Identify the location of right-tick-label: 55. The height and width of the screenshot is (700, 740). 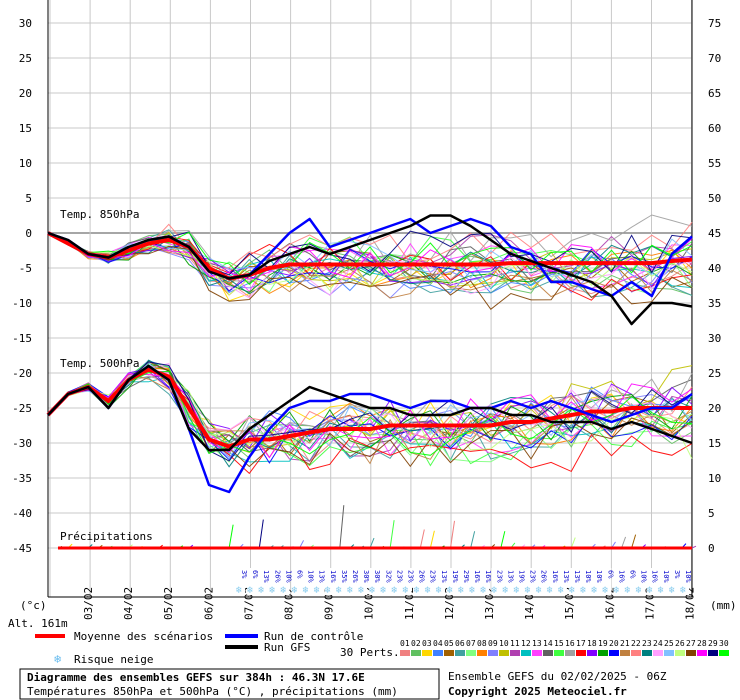
(714, 163).